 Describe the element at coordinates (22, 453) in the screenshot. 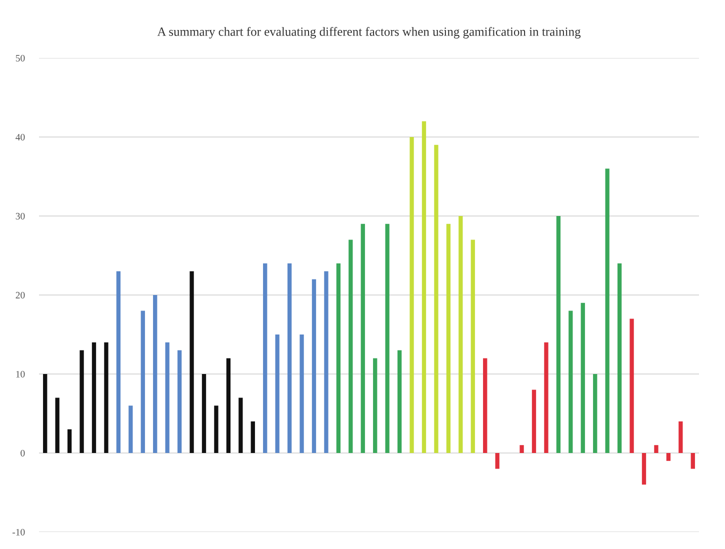

I see `y-tick-label: 0` at that location.